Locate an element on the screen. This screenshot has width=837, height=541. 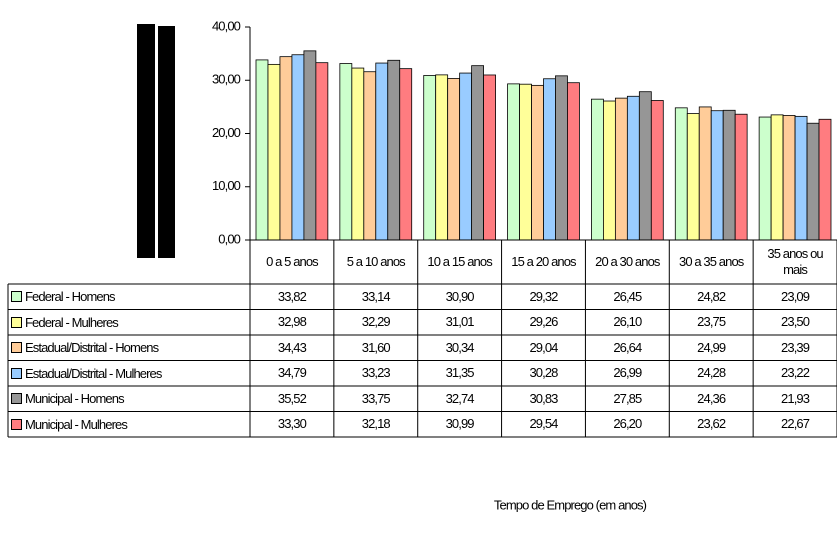
data-label: 30,90 is located at coordinates (460, 296).